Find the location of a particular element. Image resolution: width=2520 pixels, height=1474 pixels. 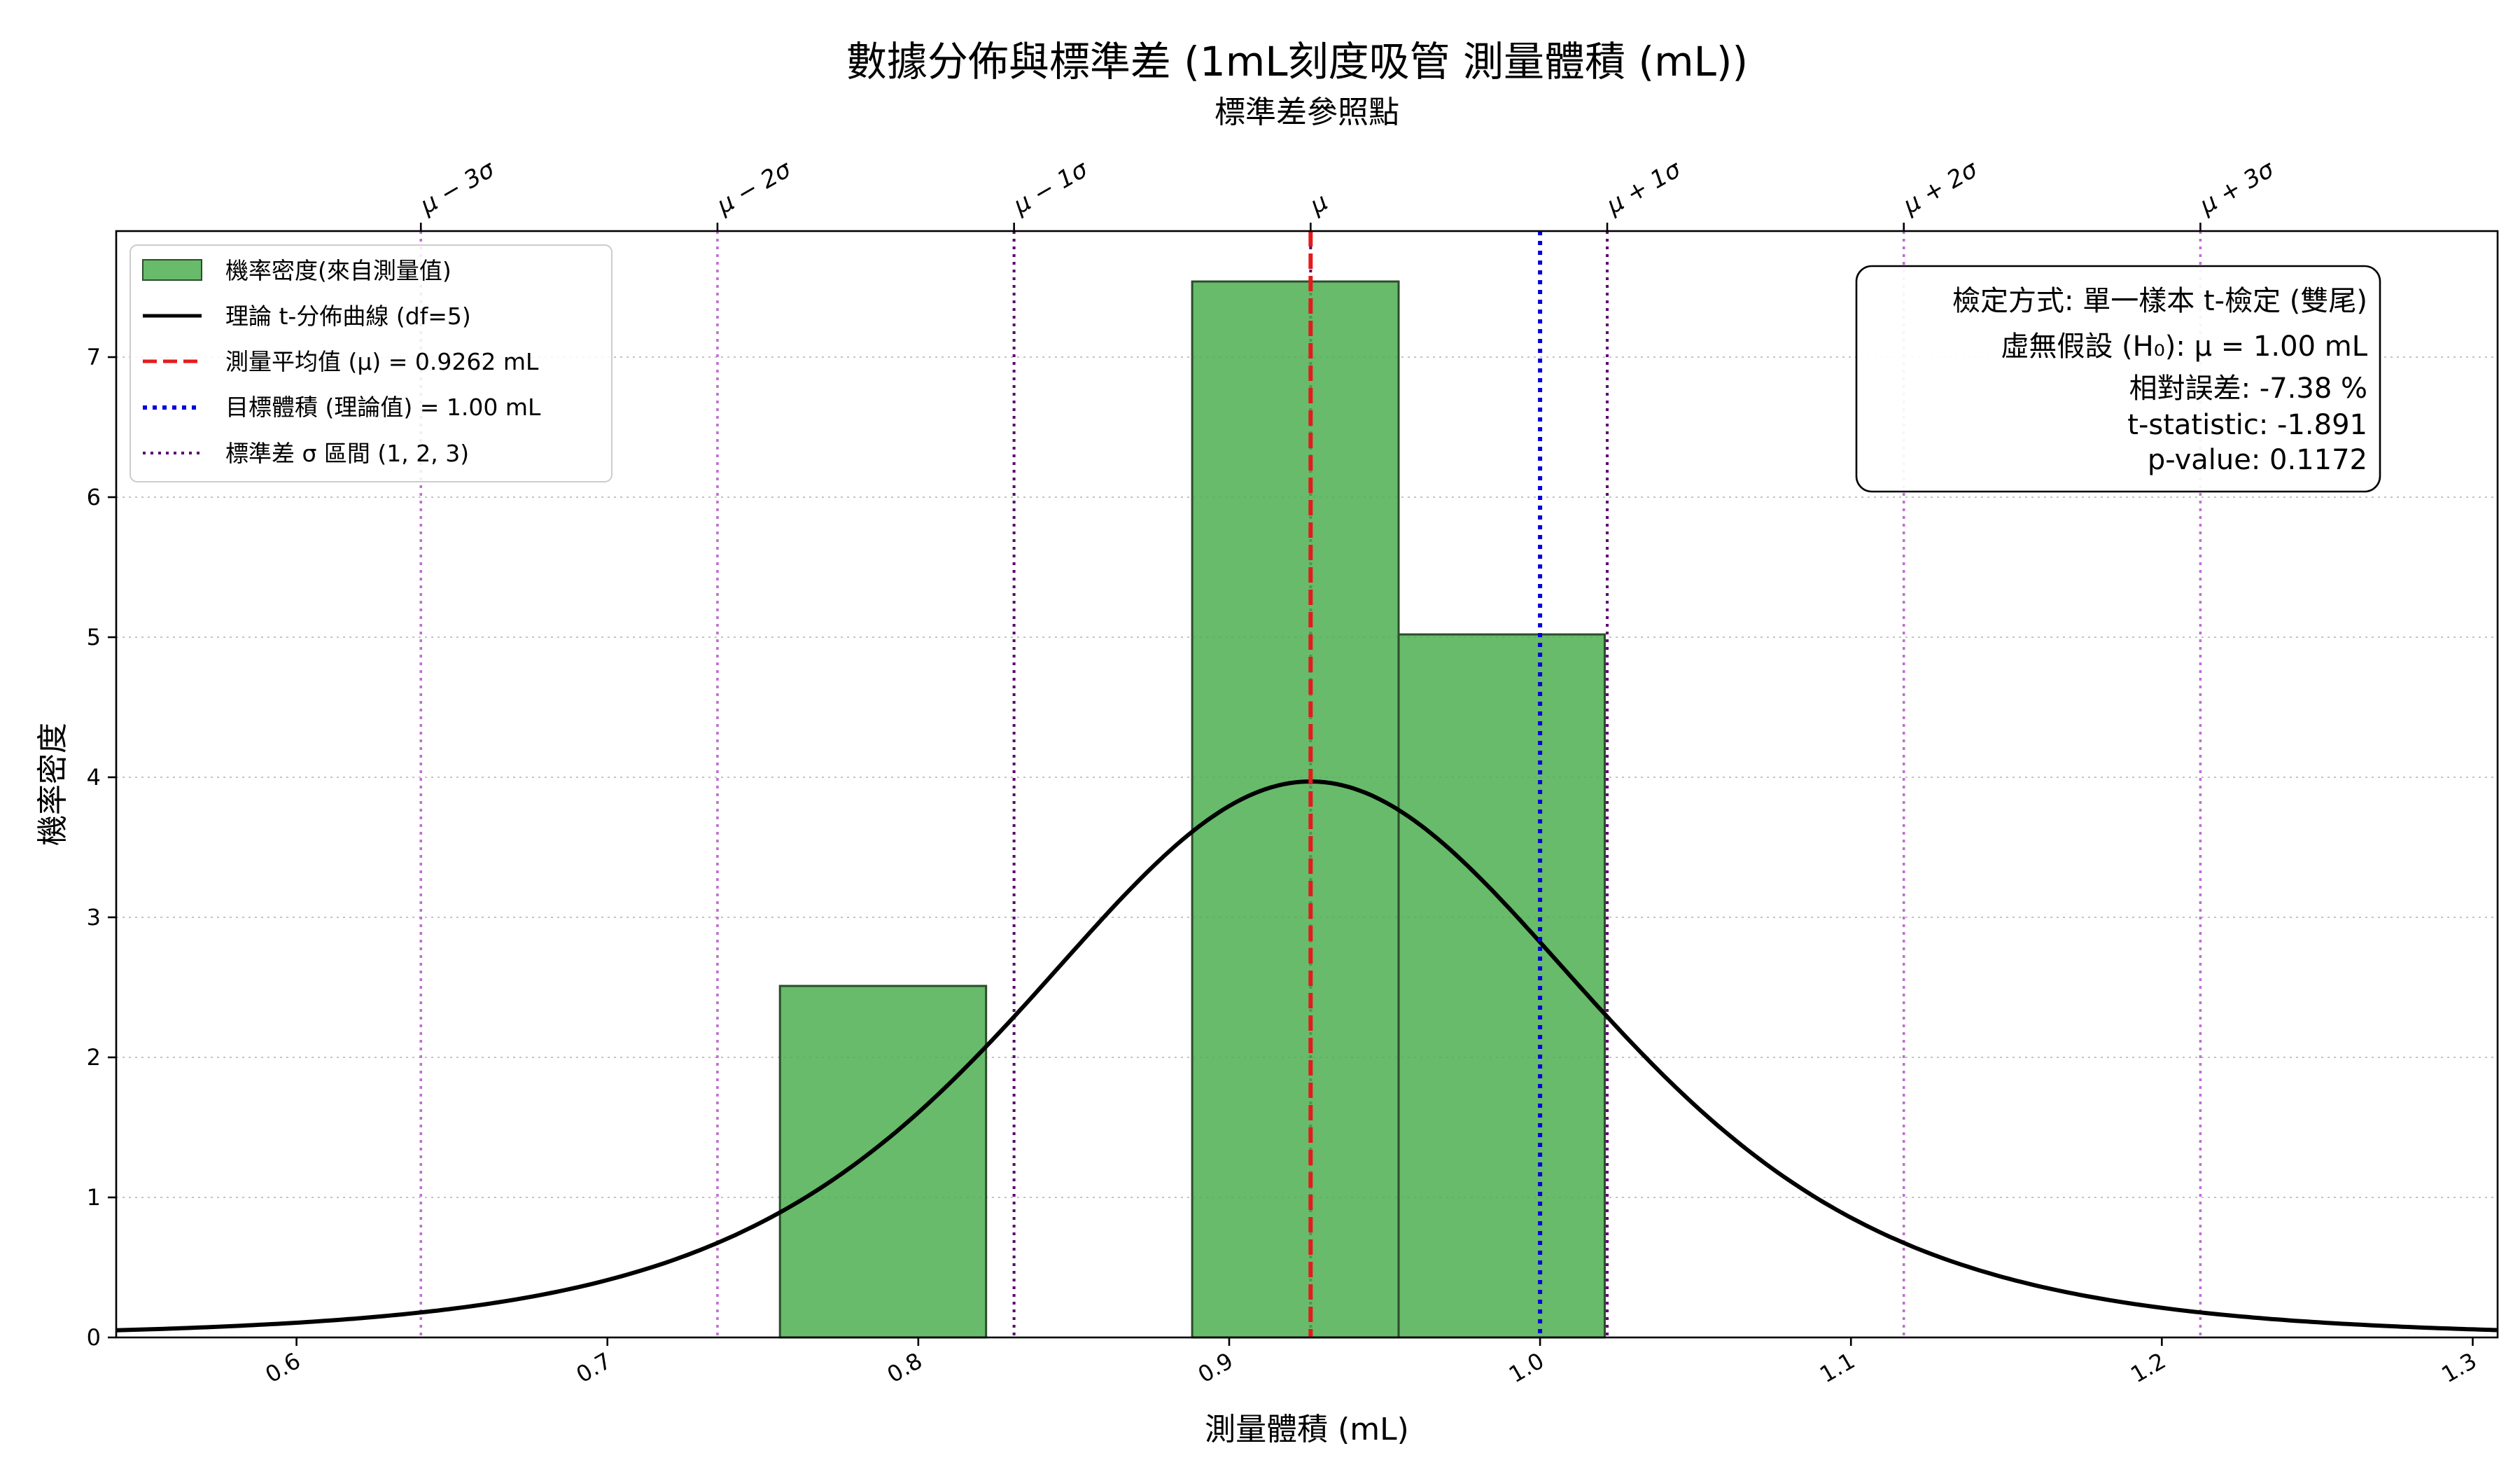

y-axis-ticks: 0 1 2 3 4 5 6 7 is located at coordinates (101, 847).